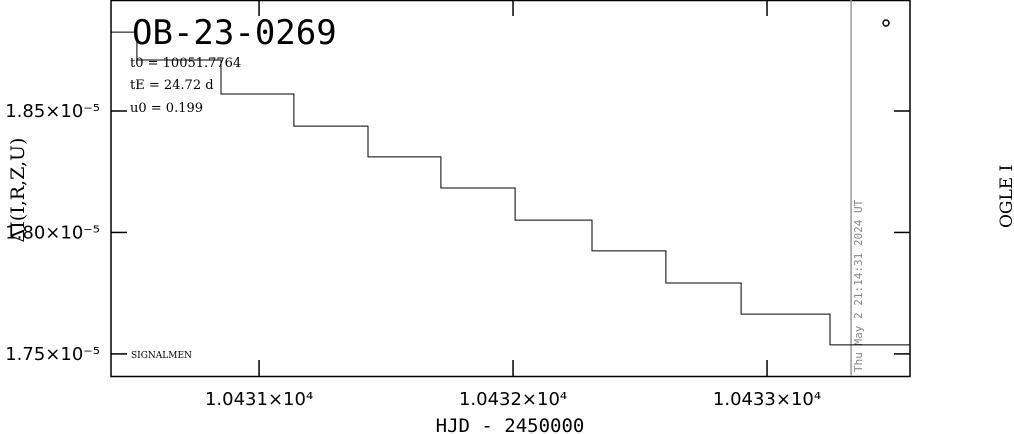 This screenshot has width=1014, height=434. Describe the element at coordinates (172, 85) in the screenshot. I see `annotation: tE = 24.72 d` at that location.